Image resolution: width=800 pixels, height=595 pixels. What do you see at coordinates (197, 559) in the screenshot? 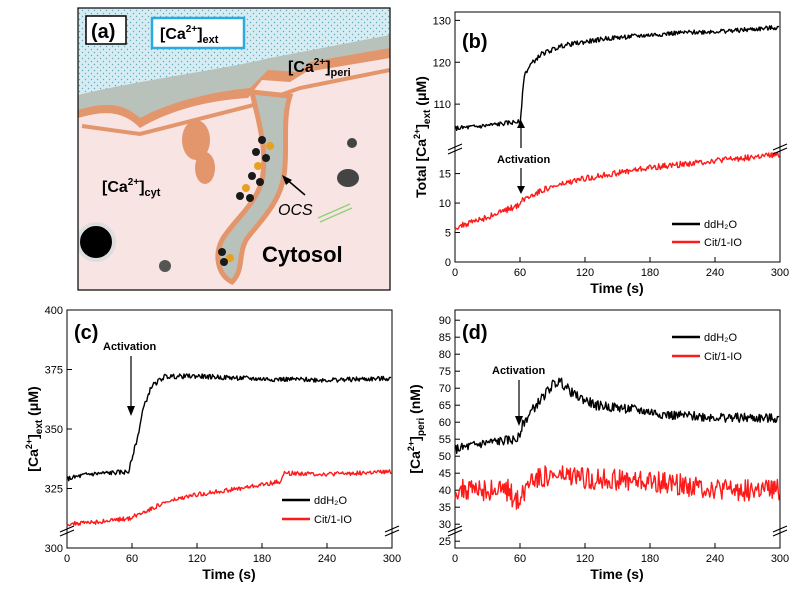
I see `panel-c-x-tick-label: 120` at bounding box center [197, 559].